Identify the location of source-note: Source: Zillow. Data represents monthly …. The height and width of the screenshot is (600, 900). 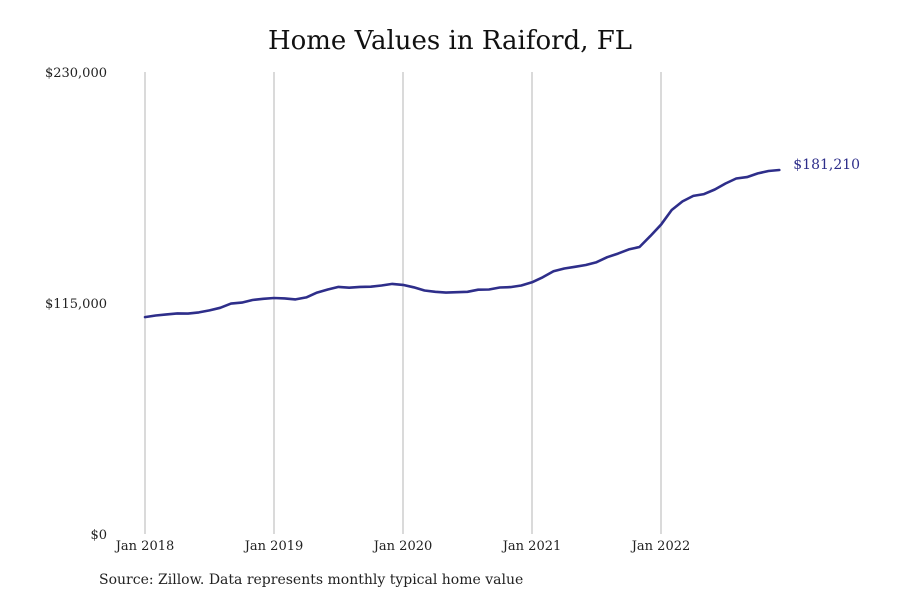
(311, 580).